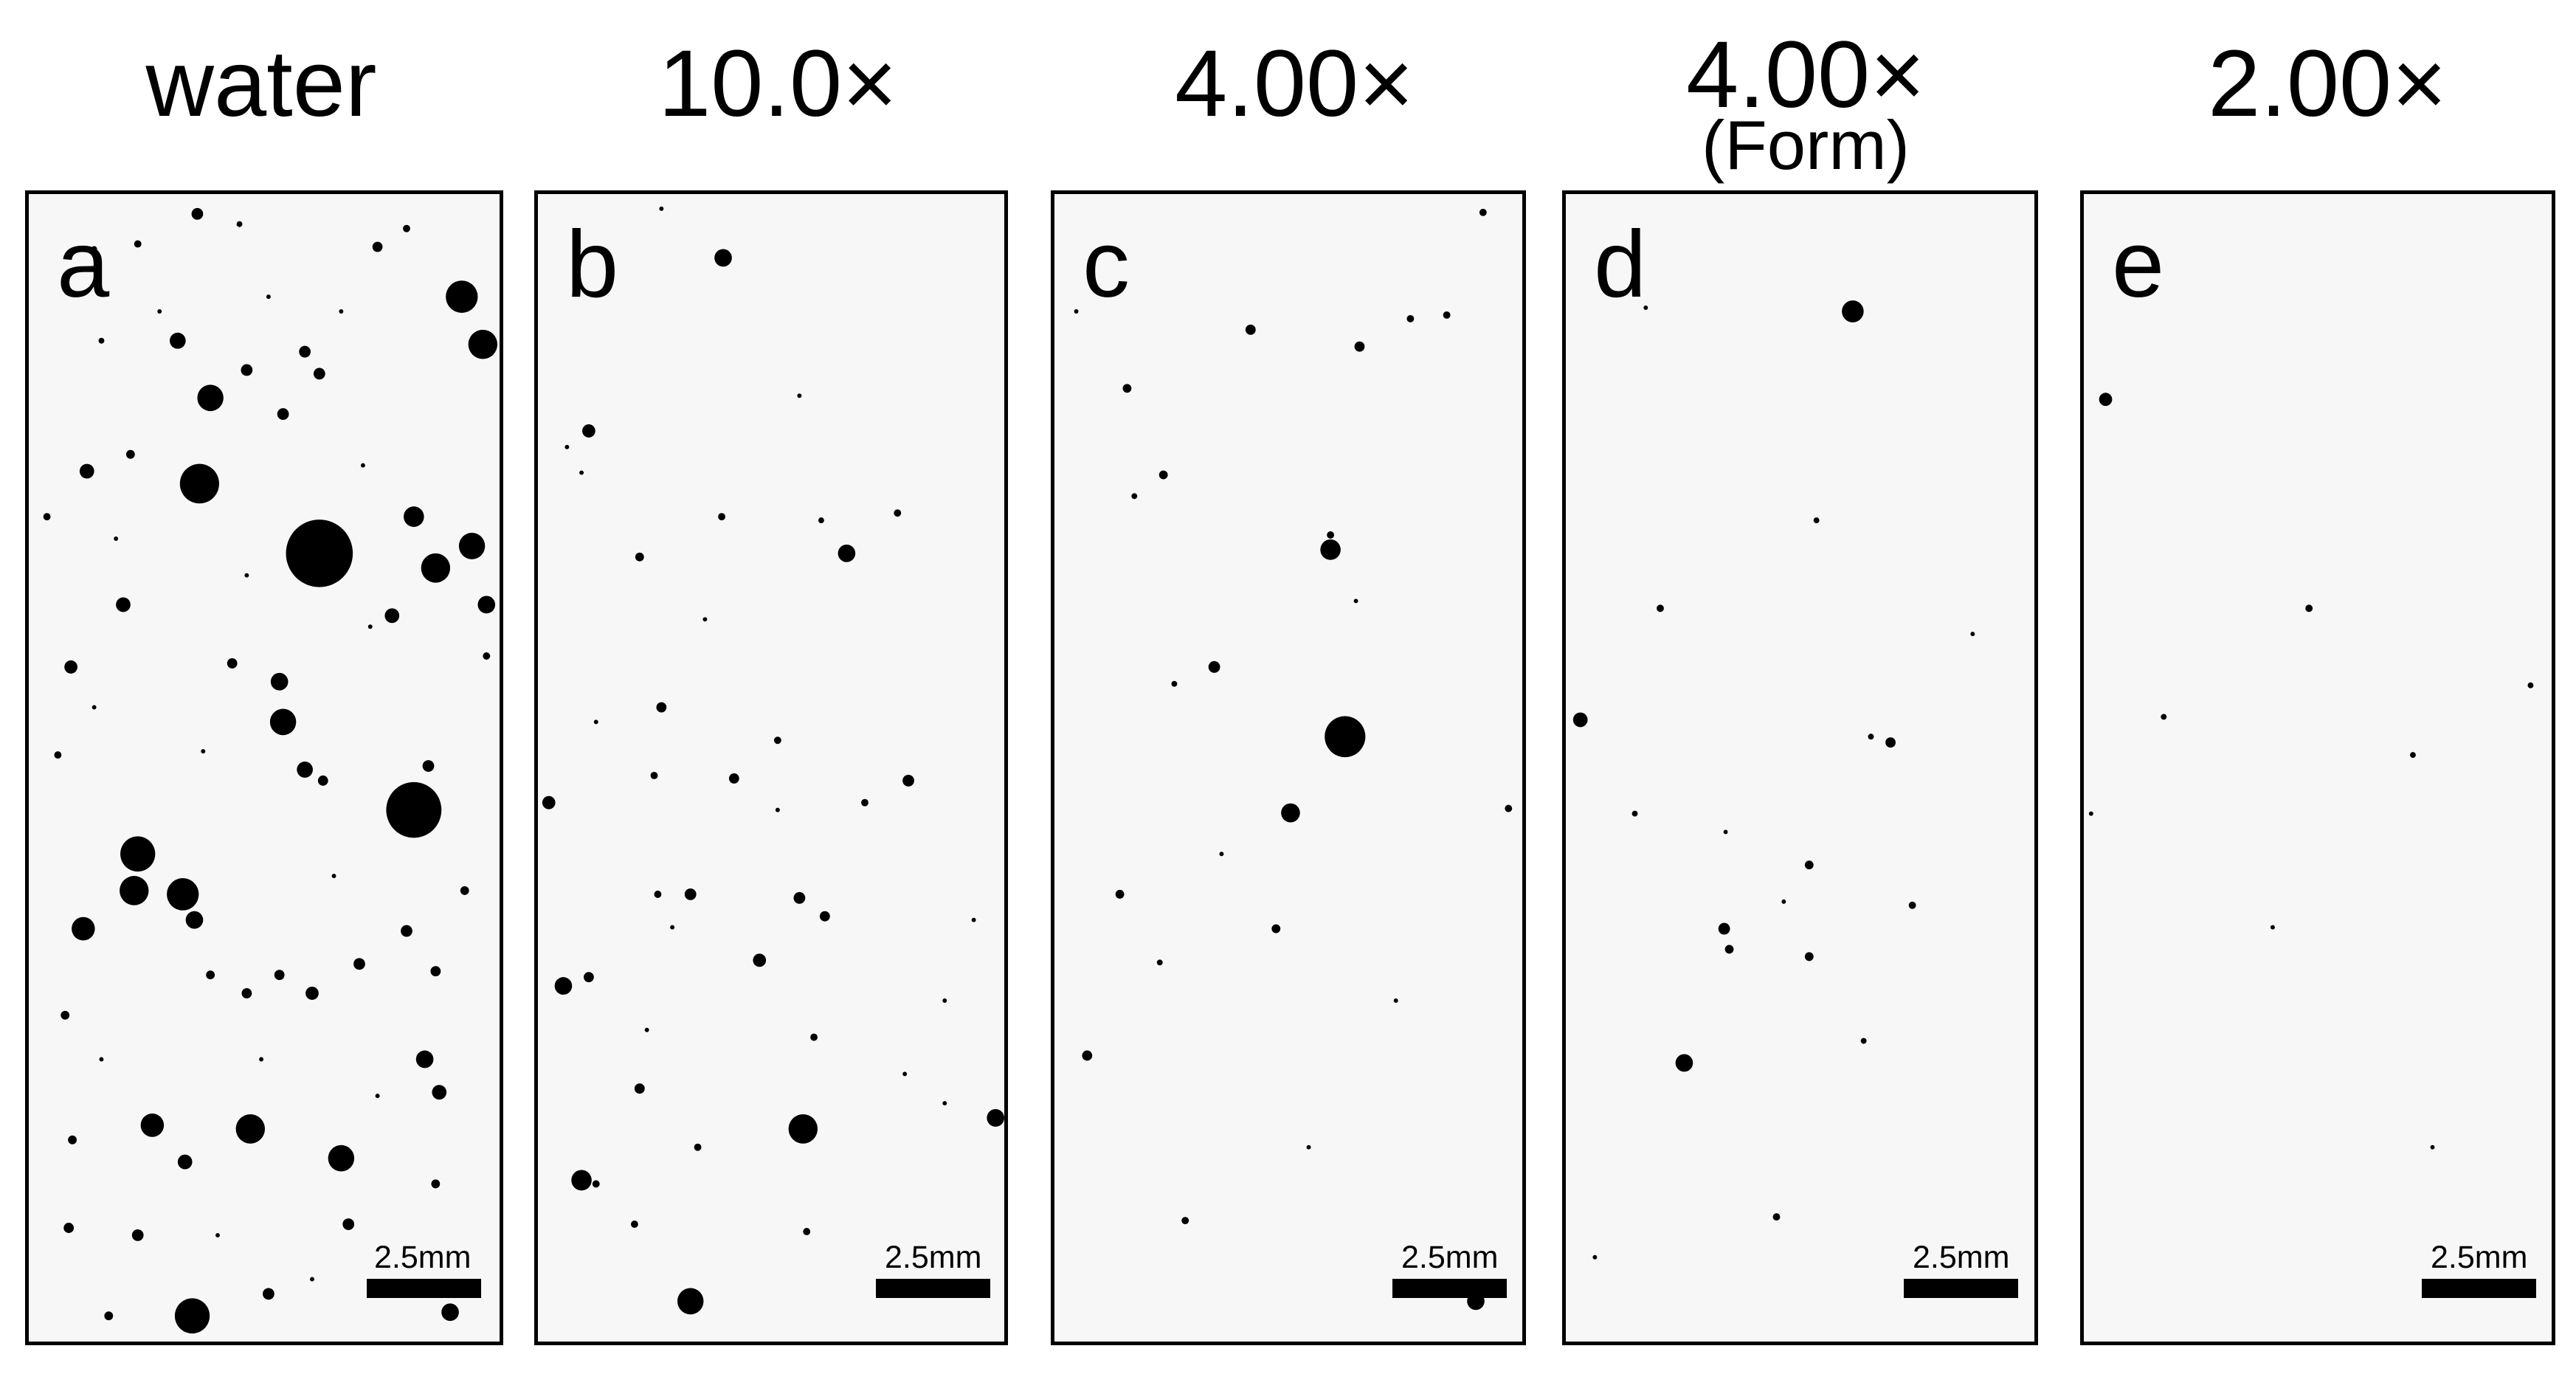 This screenshot has width=2576, height=1374. Describe the element at coordinates (2479, 1258) in the screenshot. I see `scale-label-e: 2.5mm` at that location.